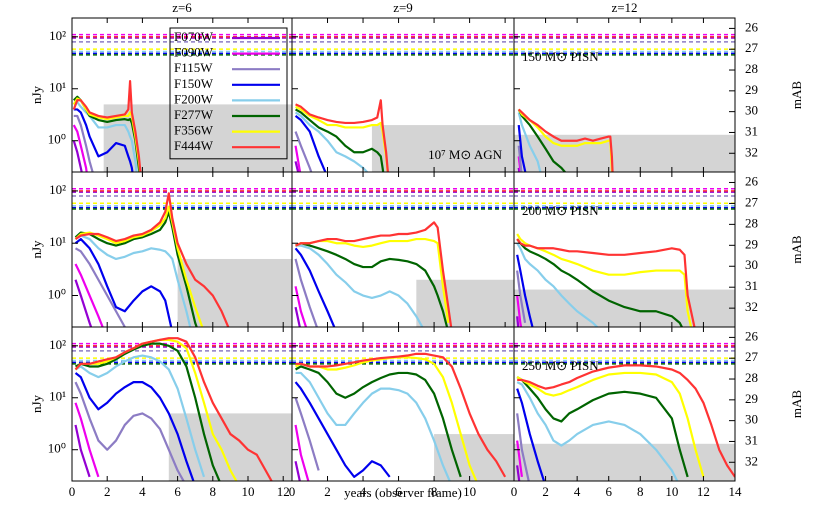 Image resolution: width=814 pixels, height=508 pixels. I want to click on y-tick-label: 10¹, so click(57, 87).